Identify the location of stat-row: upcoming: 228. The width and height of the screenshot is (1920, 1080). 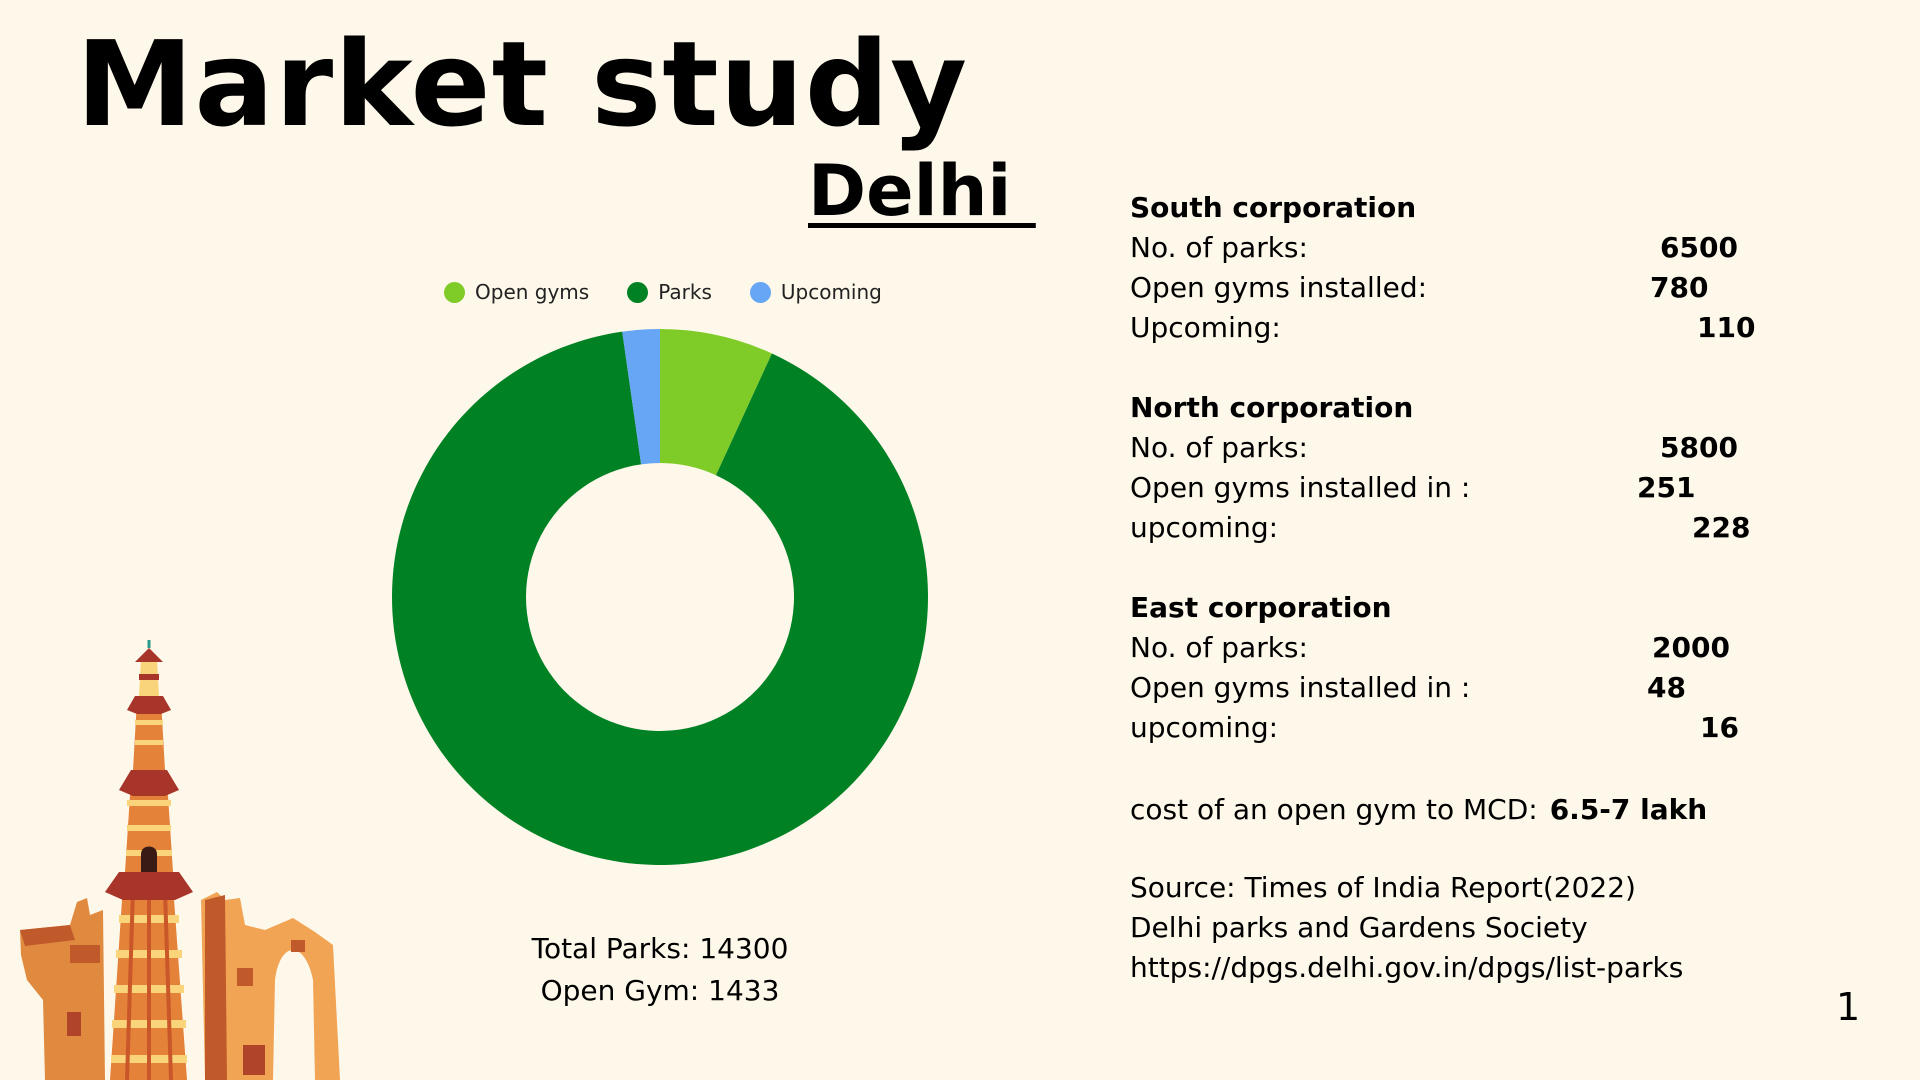
(1440, 528).